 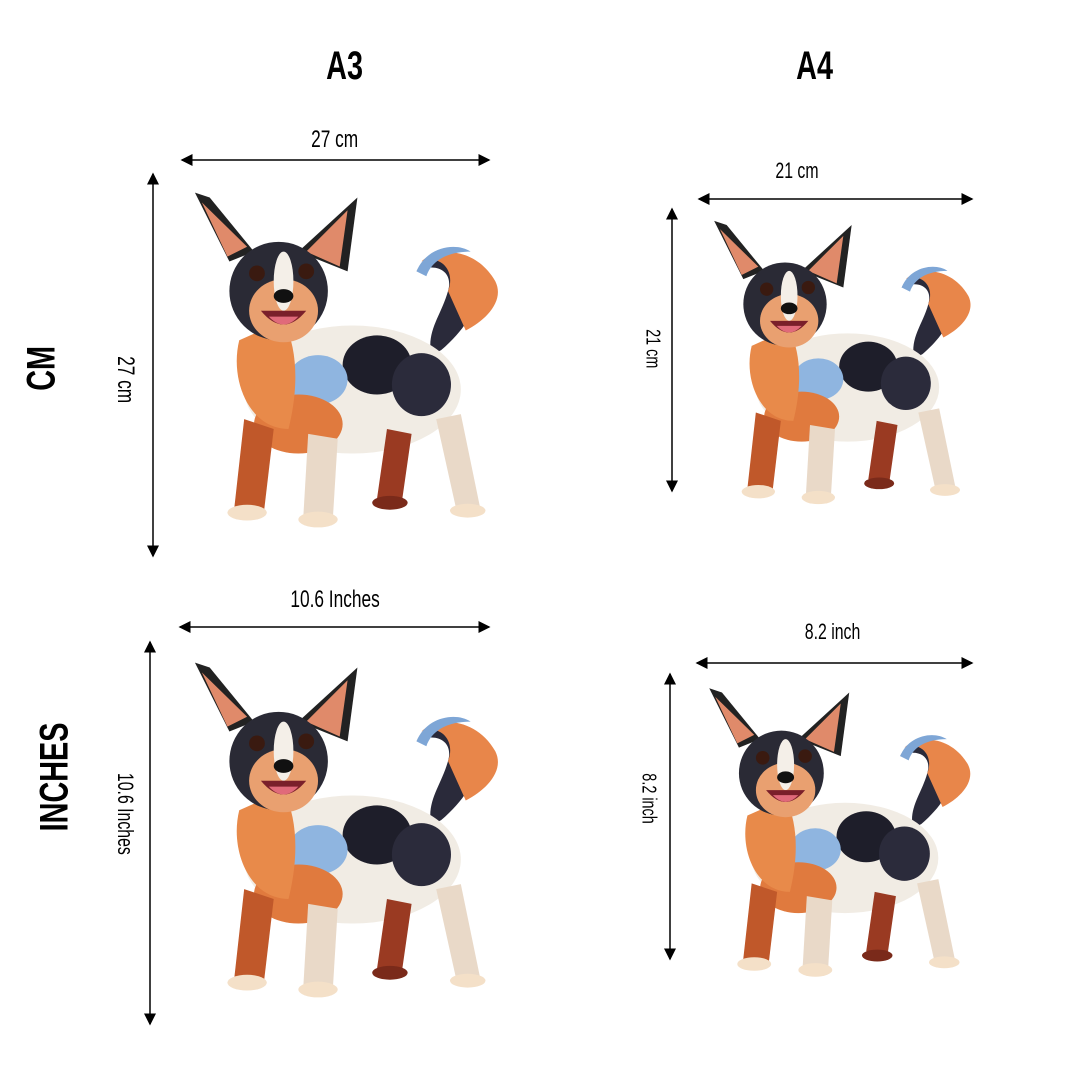 I want to click on a4-cm-width-label: 21 cm, so click(x=797, y=170).